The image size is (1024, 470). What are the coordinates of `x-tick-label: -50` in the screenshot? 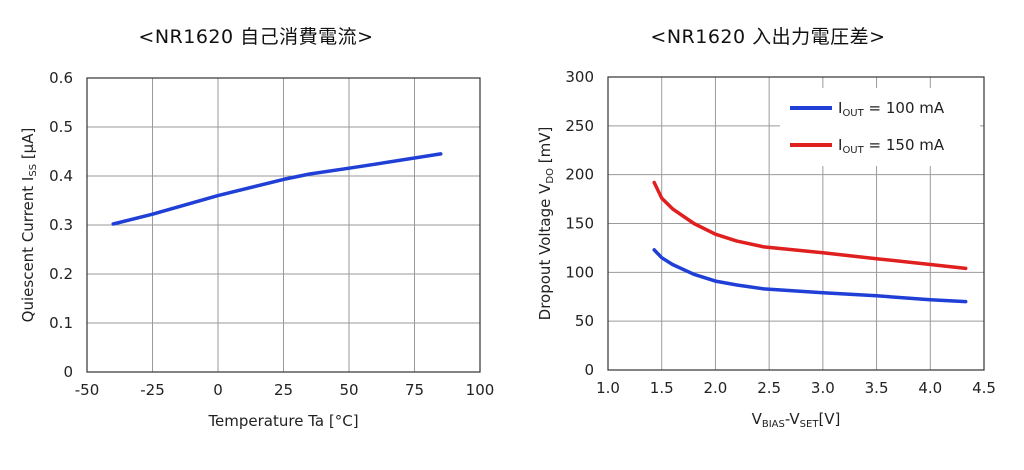 It's located at (87, 390).